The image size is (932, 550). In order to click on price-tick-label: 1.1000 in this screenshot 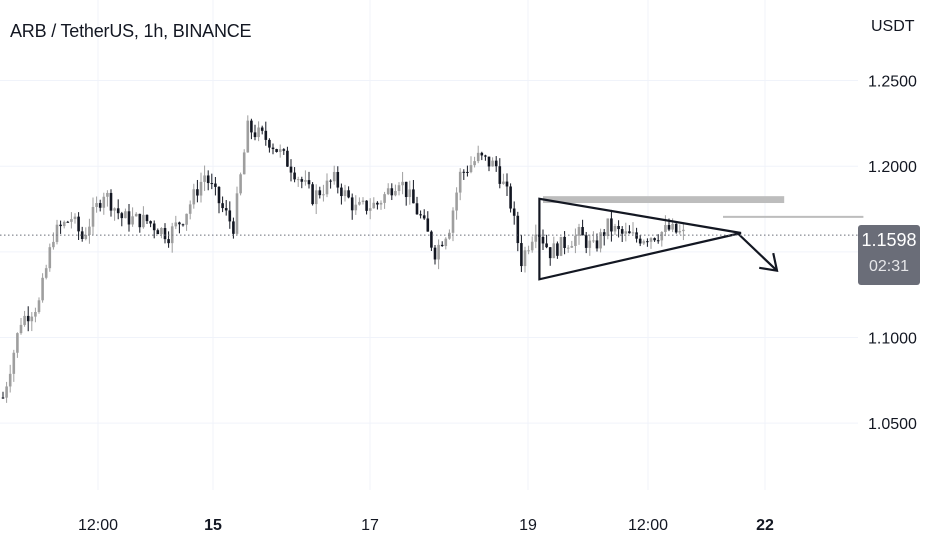, I will do `click(892, 339)`.